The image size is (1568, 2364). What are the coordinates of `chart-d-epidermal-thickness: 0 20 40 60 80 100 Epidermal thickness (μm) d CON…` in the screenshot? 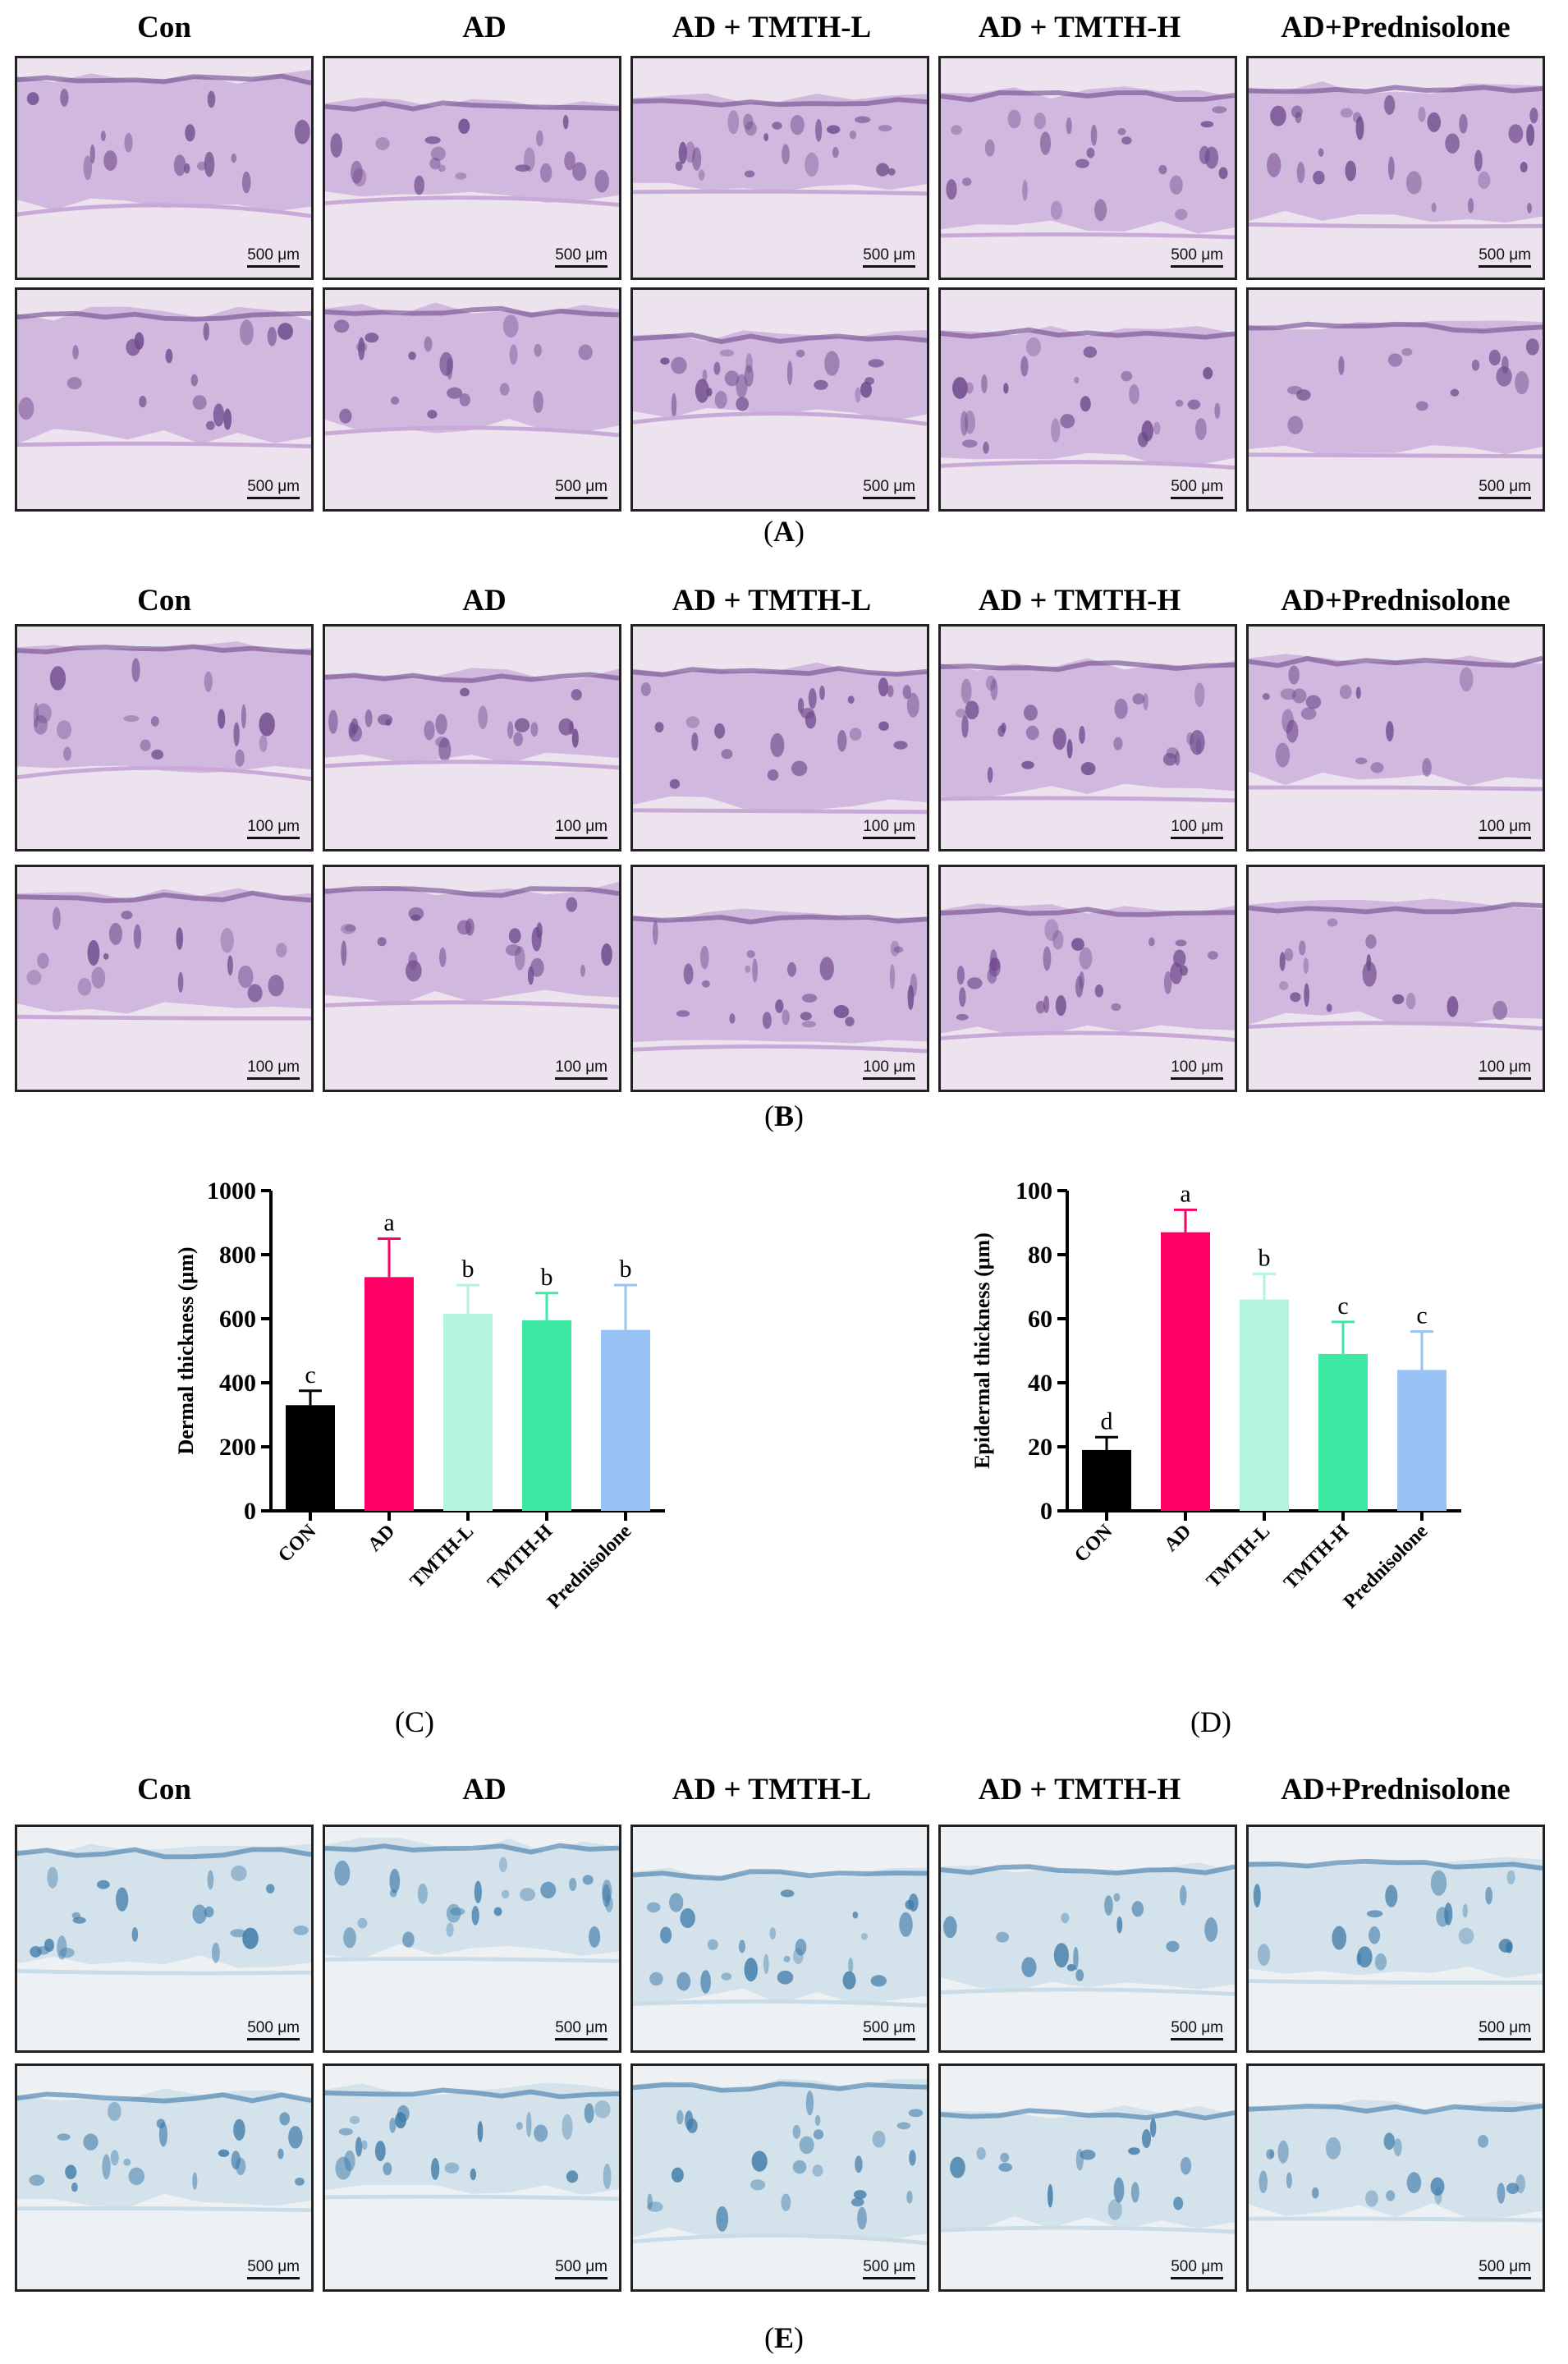 It's located at (1223, 1396).